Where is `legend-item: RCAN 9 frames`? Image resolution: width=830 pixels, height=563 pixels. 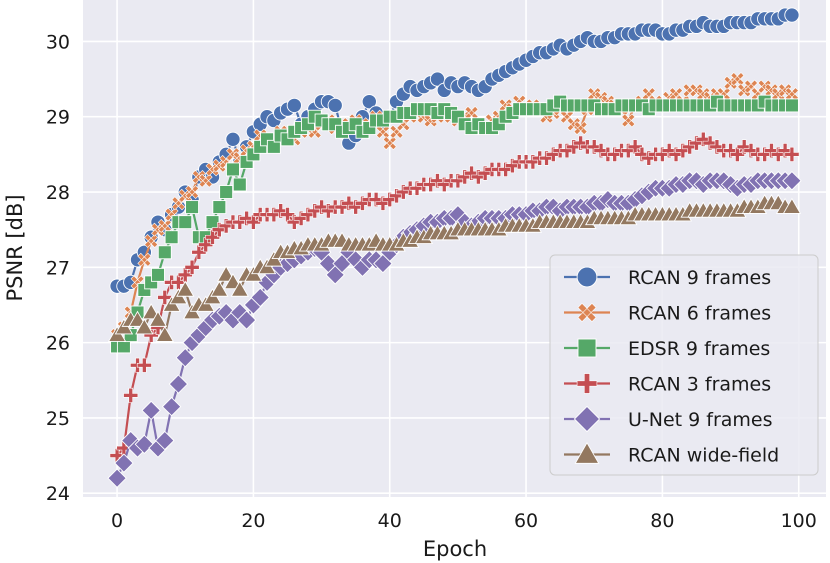
legend-item: RCAN 9 frames is located at coordinates (667, 277).